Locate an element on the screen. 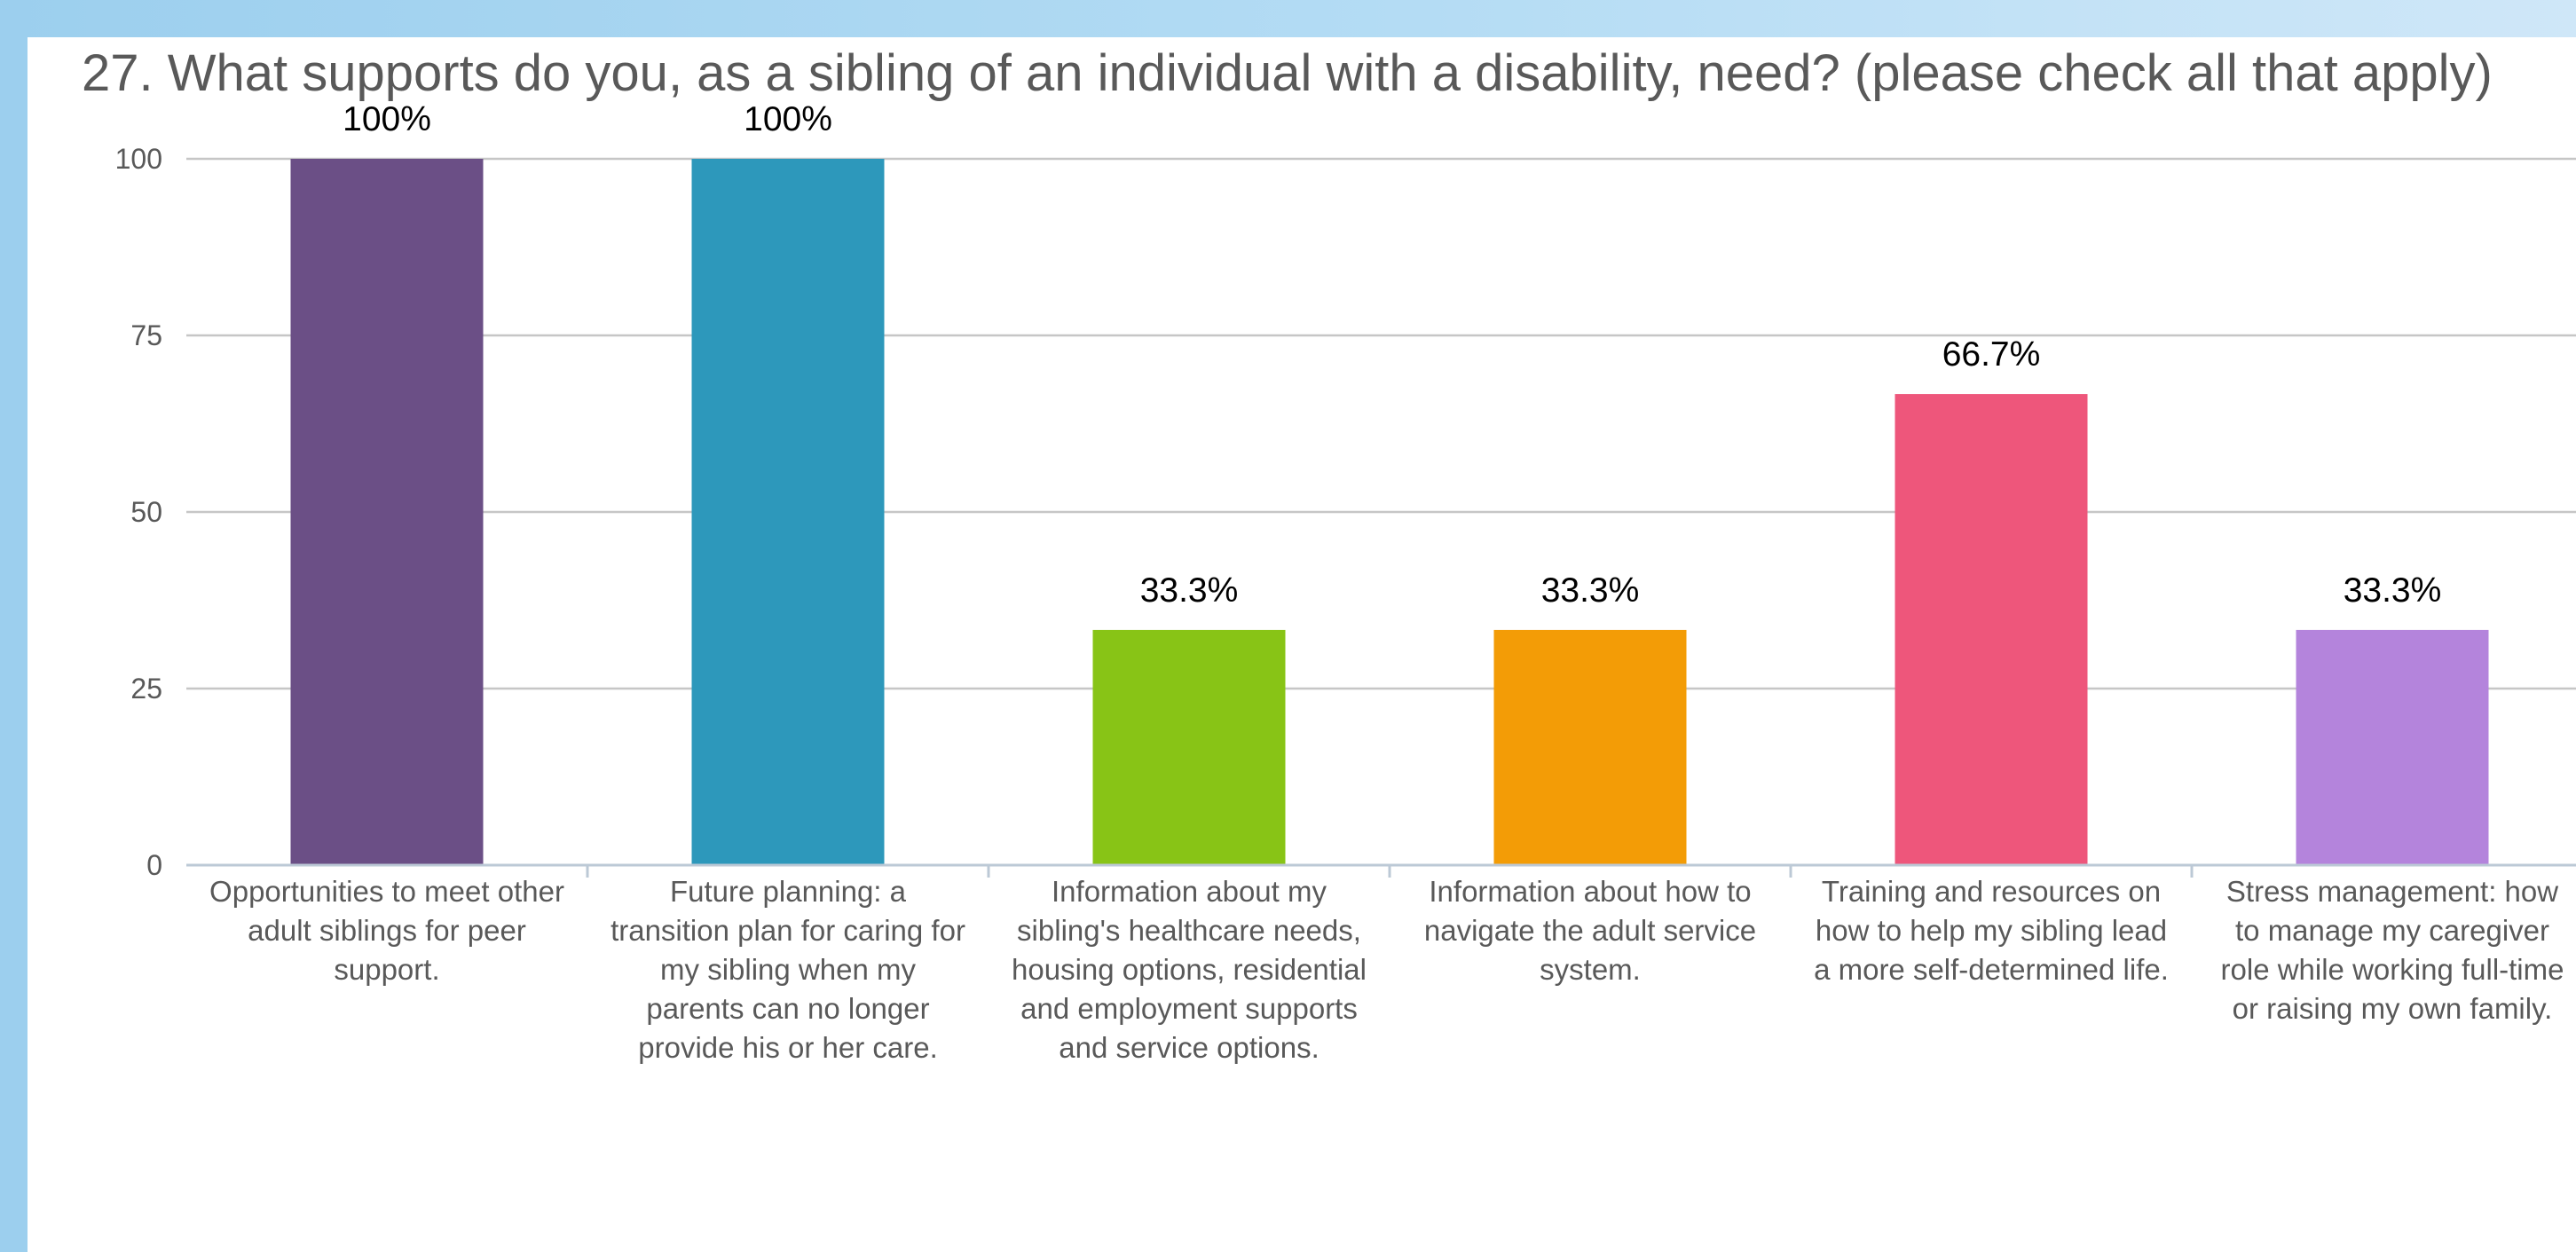 This screenshot has height=1252, width=2576. x-axis is located at coordinates (1381, 870).